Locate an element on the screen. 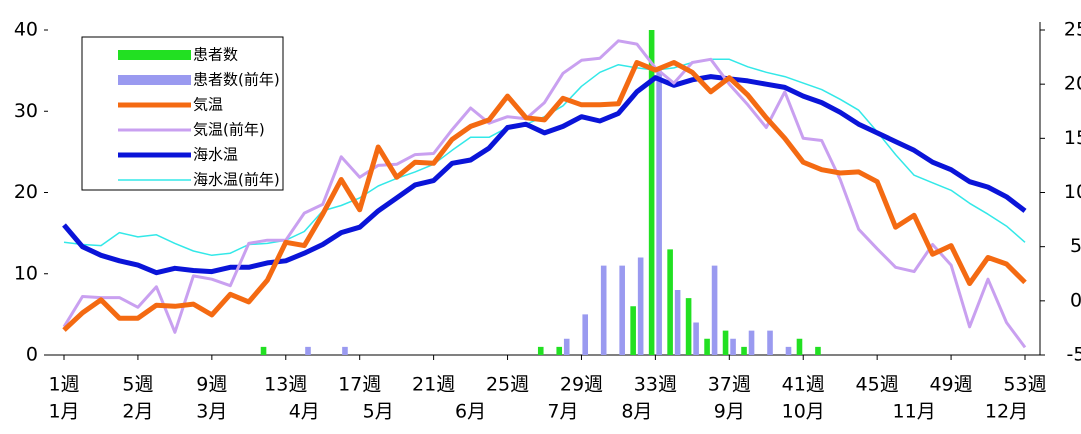 This screenshot has width=1081, height=434. y-tick-label: 30 is located at coordinates (26, 111).